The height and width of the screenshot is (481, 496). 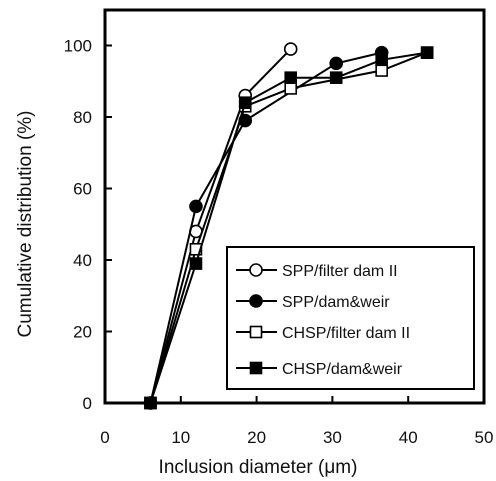 I want to click on x-tick-label: 10, so click(x=180, y=437).